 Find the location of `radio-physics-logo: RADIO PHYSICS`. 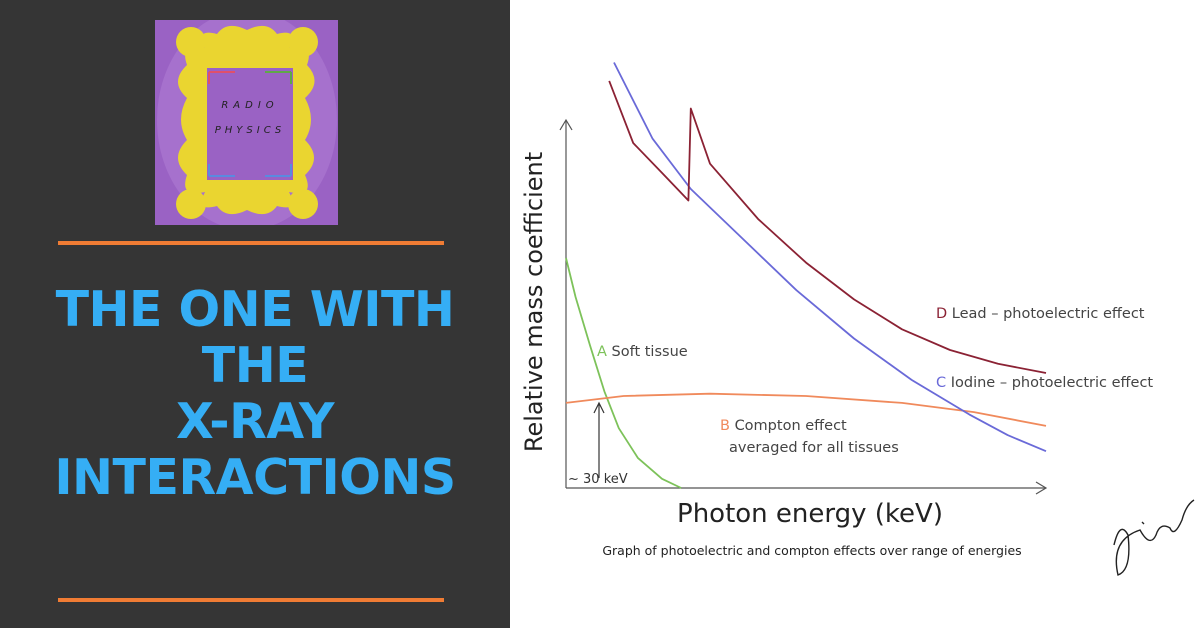

radio-physics-logo: RADIO PHYSICS is located at coordinates (246, 122).